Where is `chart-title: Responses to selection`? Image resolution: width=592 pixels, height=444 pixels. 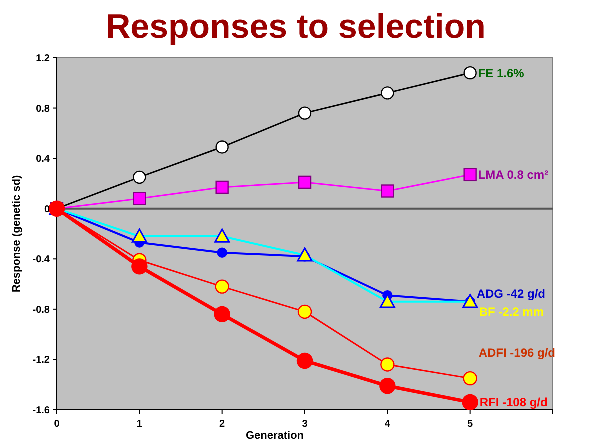
chart-title: Responses to selection is located at coordinates (296, 27).